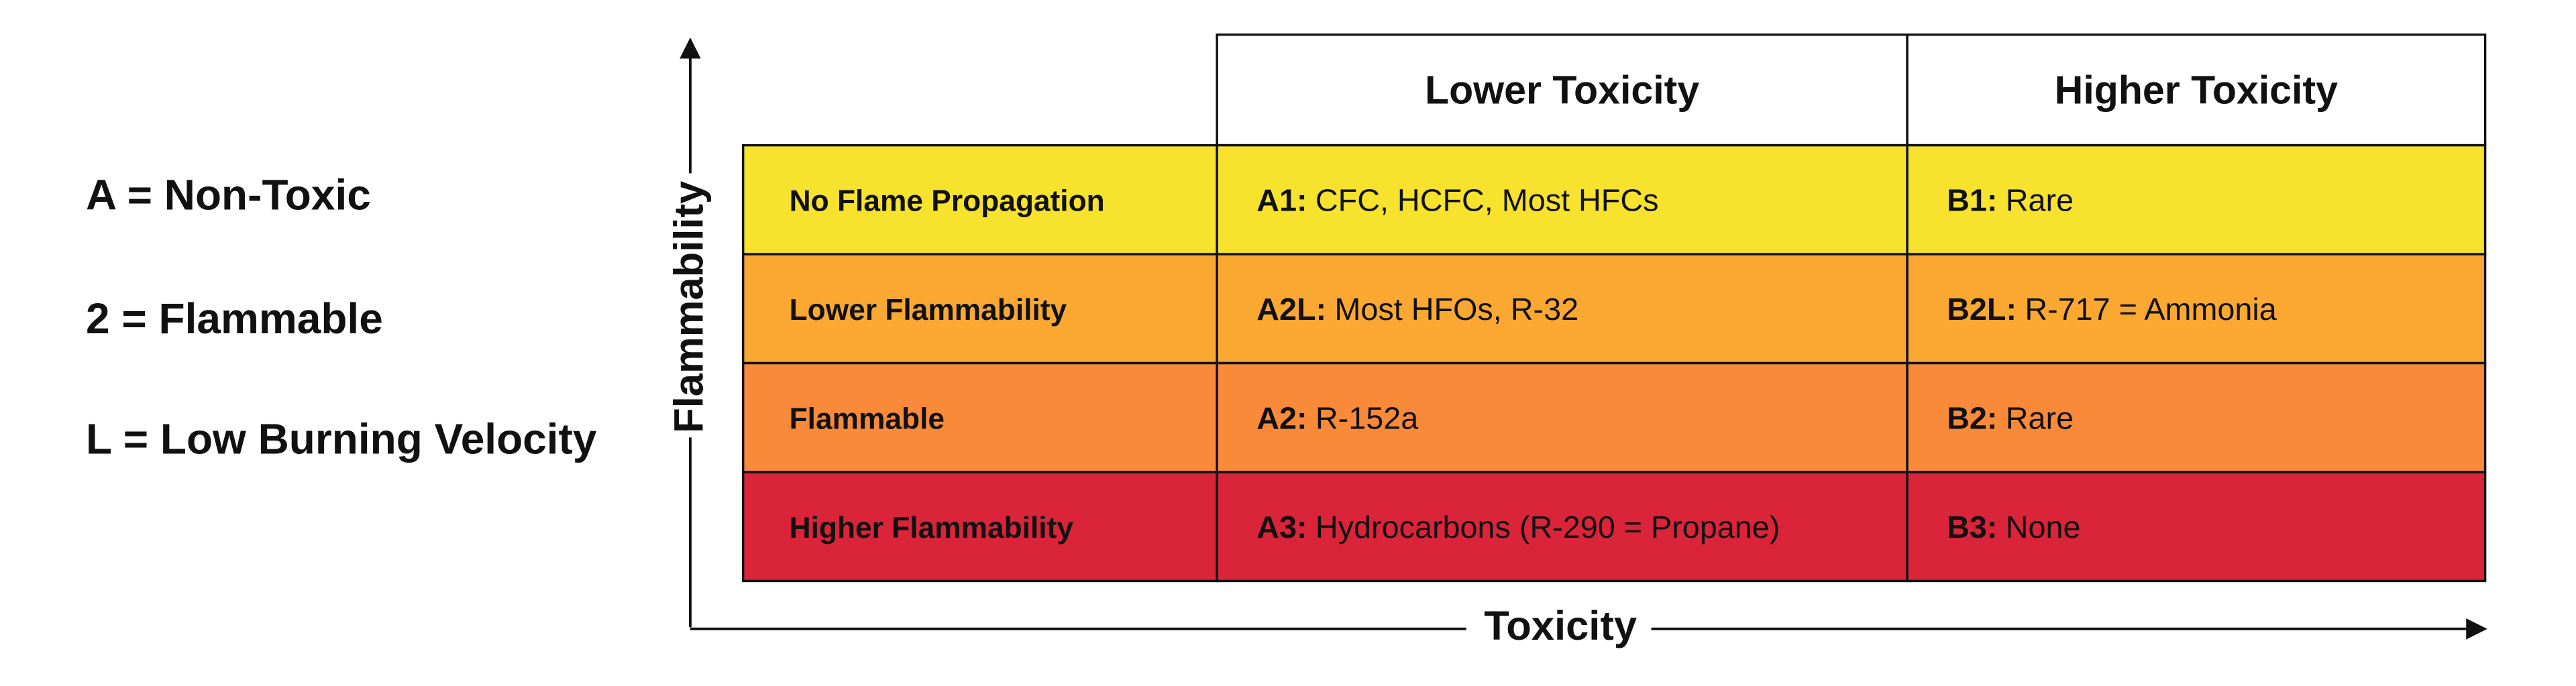 This screenshot has height=686, width=2576. Describe the element at coordinates (1456, 309) in the screenshot. I see `cell-desc: Most HFOs, R-32` at that location.